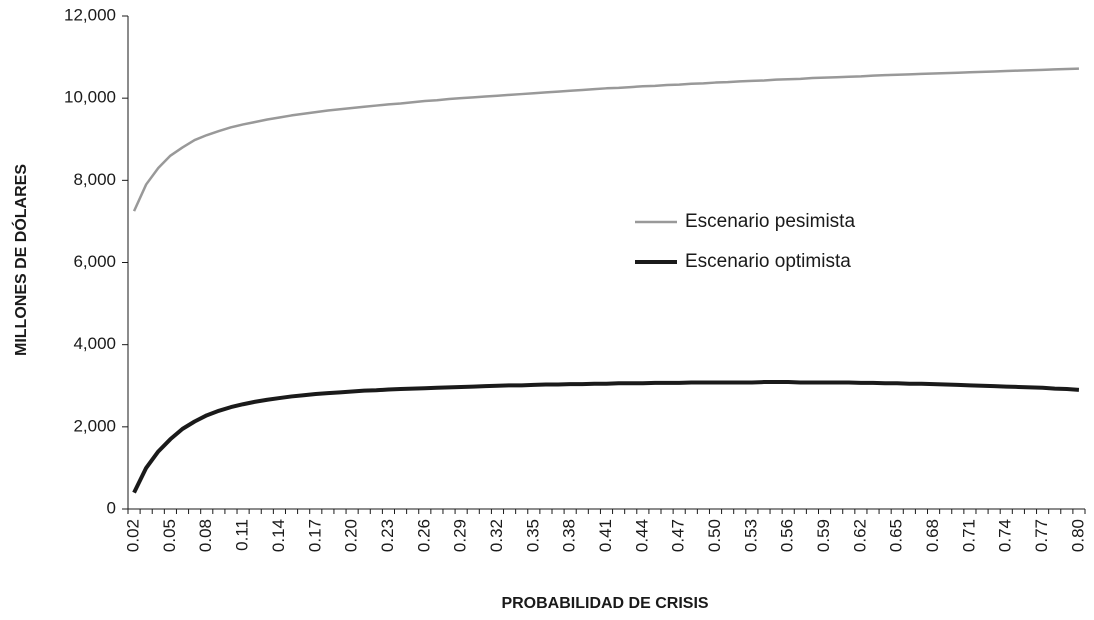 Image resolution: width=1094 pixels, height=620 pixels. I want to click on y-axis-label: MILLONES DE DÓLARES, so click(20, 260).